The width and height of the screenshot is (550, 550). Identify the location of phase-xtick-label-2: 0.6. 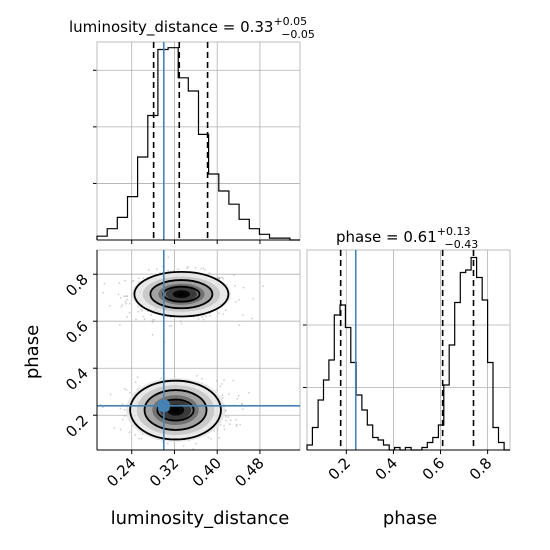
(434, 469).